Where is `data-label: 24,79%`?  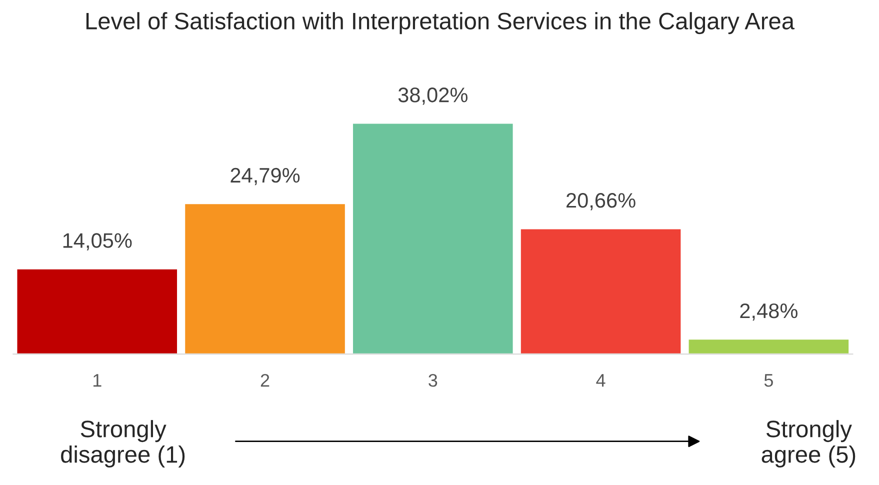
data-label: 24,79% is located at coordinates (265, 177).